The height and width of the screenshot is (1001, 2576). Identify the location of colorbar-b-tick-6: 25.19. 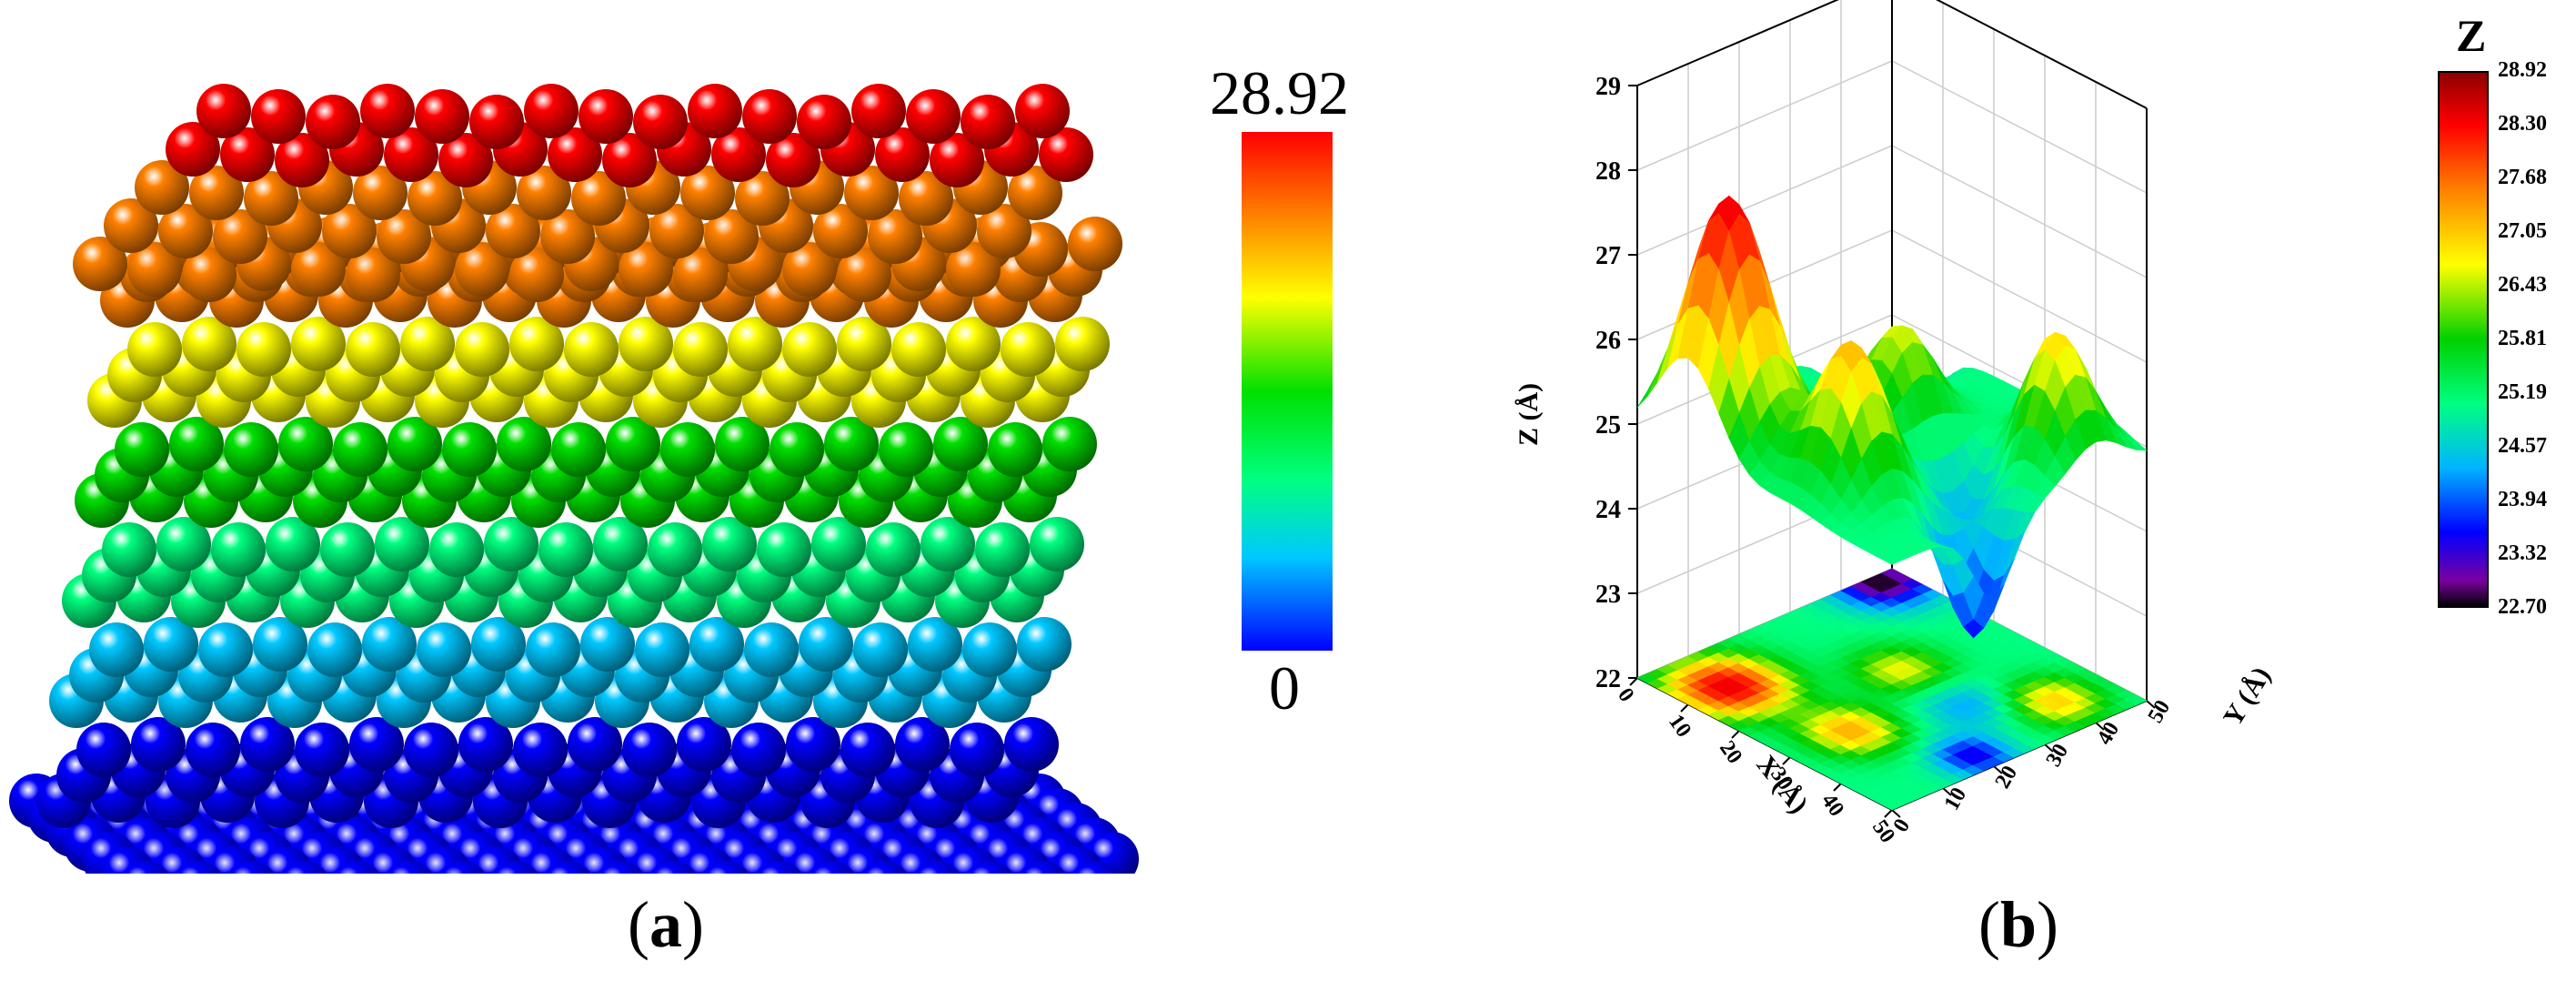
(2522, 392).